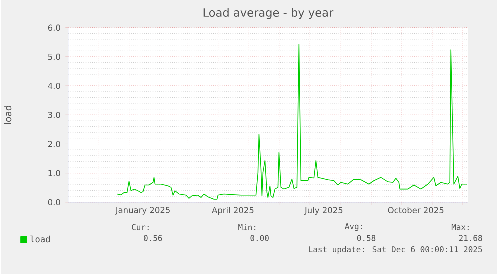 This screenshot has width=497, height=274. Describe the element at coordinates (54, 144) in the screenshot. I see `y-tick-label: 2.0` at that location.